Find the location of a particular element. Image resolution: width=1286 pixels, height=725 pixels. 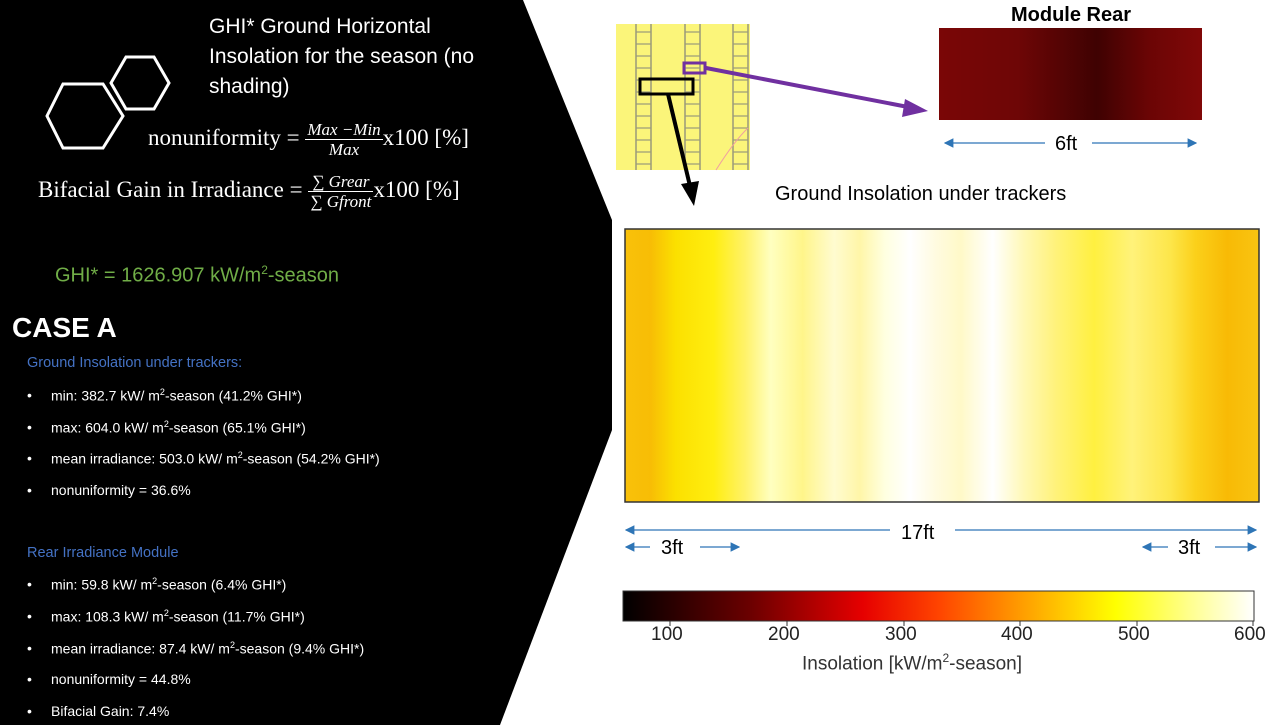

bifacial-denominator: ∑ Gfront is located at coordinates (341, 201).